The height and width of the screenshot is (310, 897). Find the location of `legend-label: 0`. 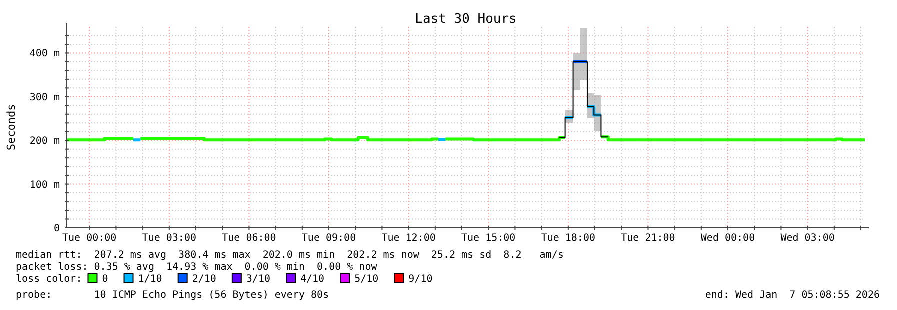

legend-label: 0 is located at coordinates (105, 279).